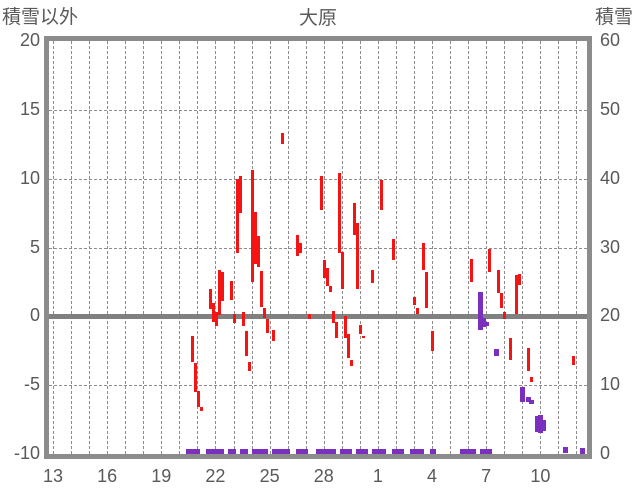 This screenshot has height=501, width=636. Describe the element at coordinates (610, 108) in the screenshot. I see `y-axis-right-tick: 50` at that location.